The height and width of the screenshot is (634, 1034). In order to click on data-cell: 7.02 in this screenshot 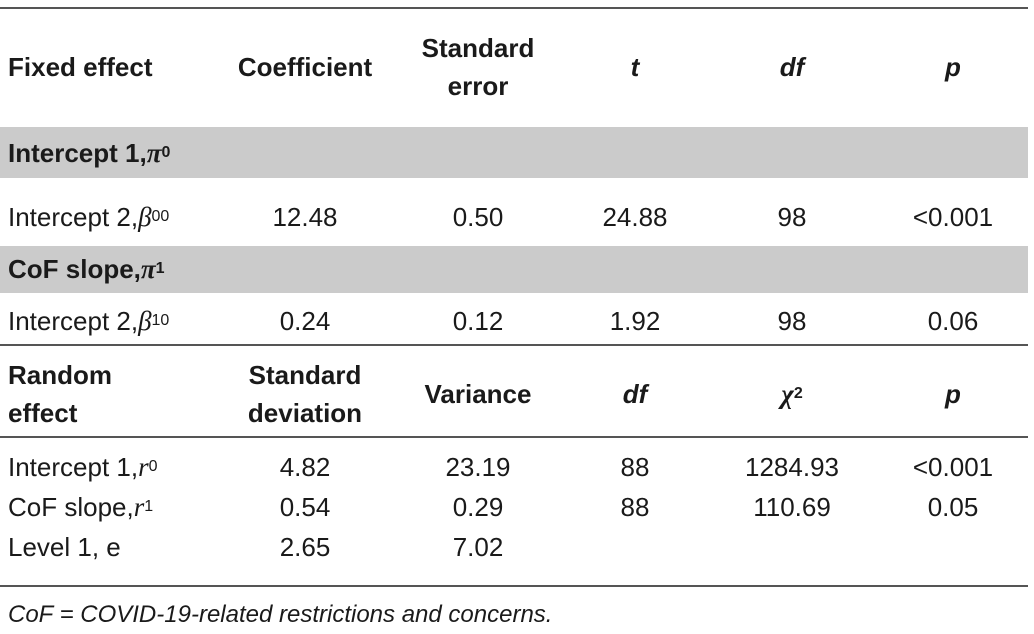, I will do `click(478, 547)`.